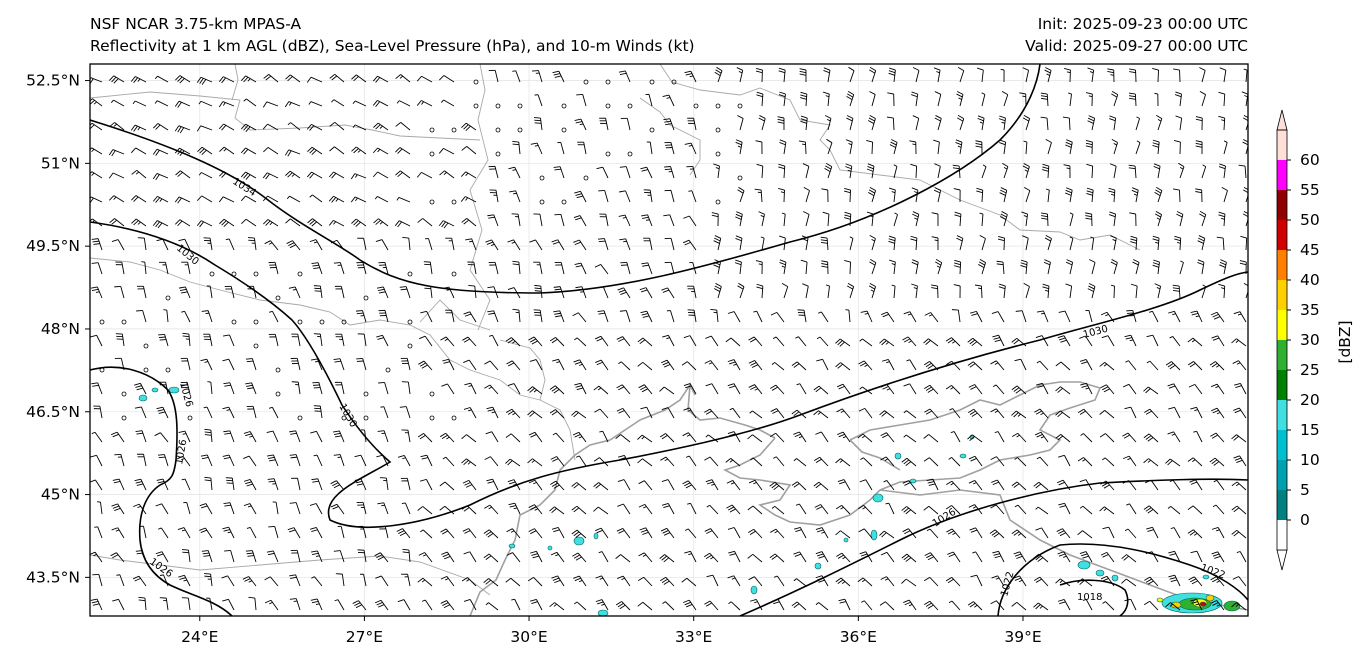 This screenshot has height=660, width=1366. What do you see at coordinates (1310, 220) in the screenshot?
I see `colorbar-tick-label: 50` at bounding box center [1310, 220].